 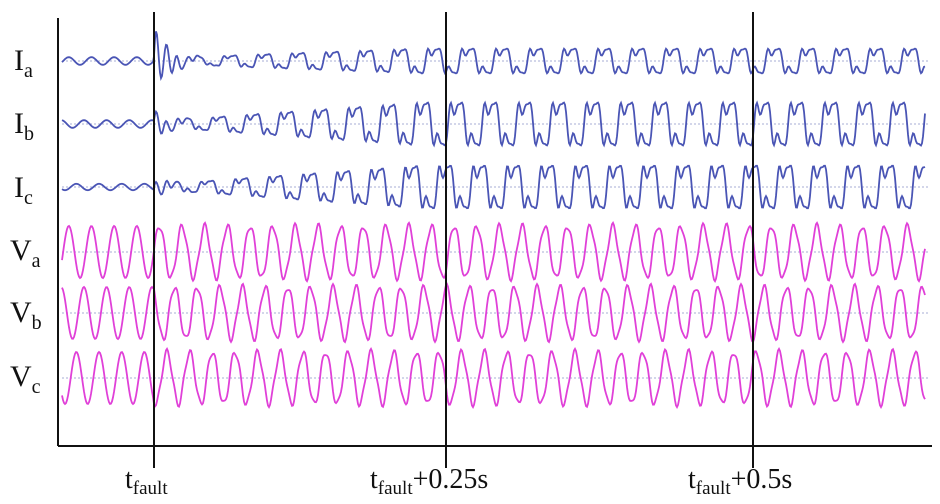 What do you see at coordinates (24, 126) in the screenshot?
I see `series-label-ib: Ib` at bounding box center [24, 126].